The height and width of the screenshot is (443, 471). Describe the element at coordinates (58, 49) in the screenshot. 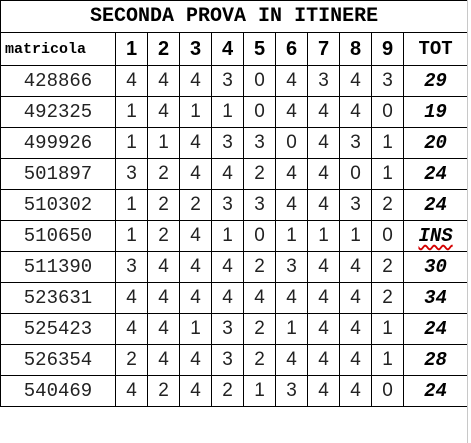

I see `header-matricola: matricola` at that location.